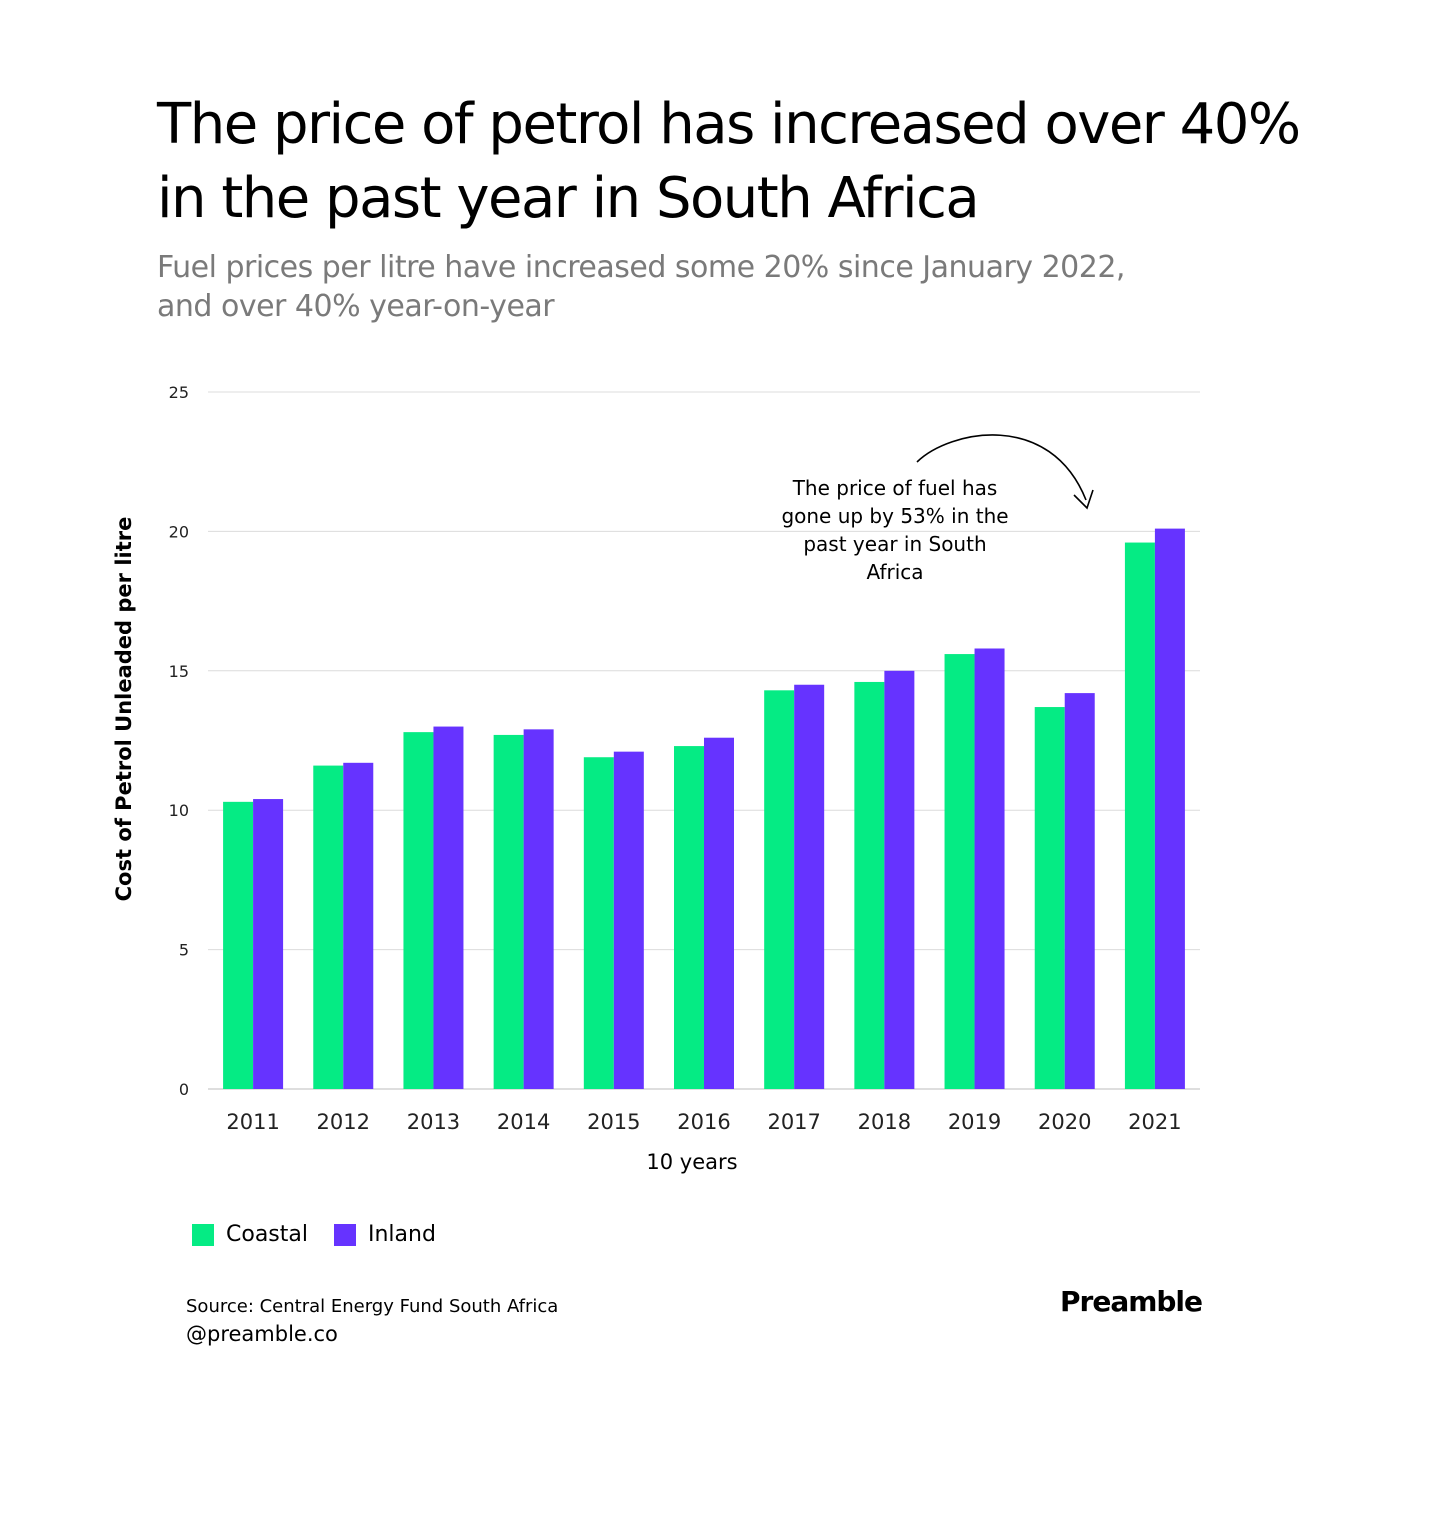 This screenshot has width=1456, height=1540. What do you see at coordinates (268, 944) in the screenshot?
I see `bar-inland-2011` at bounding box center [268, 944].